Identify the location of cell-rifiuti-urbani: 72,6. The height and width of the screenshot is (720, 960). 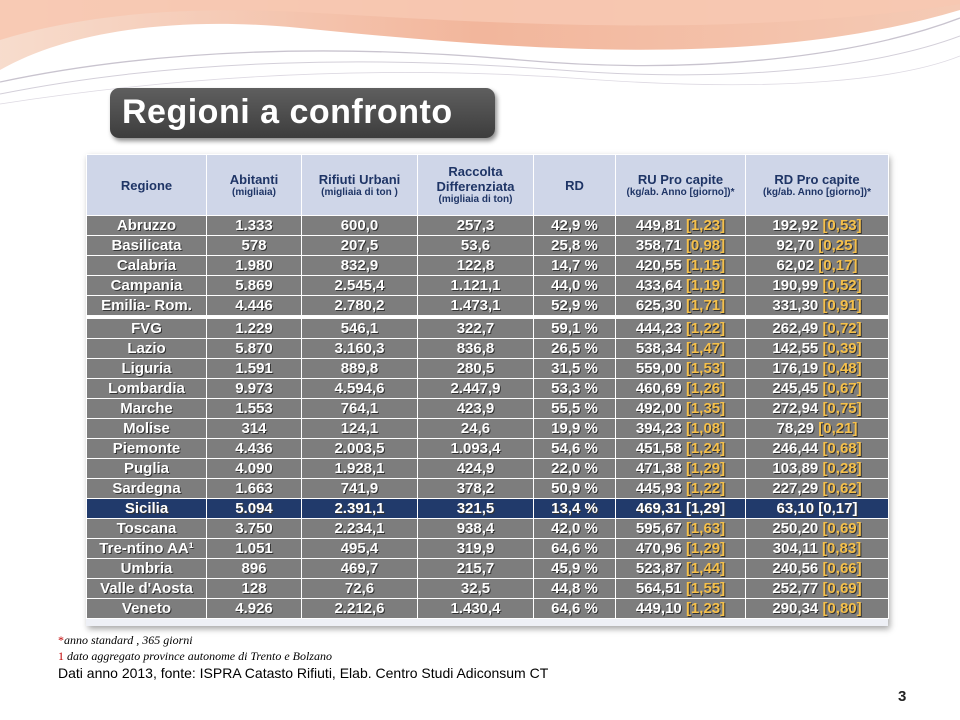
(360, 589).